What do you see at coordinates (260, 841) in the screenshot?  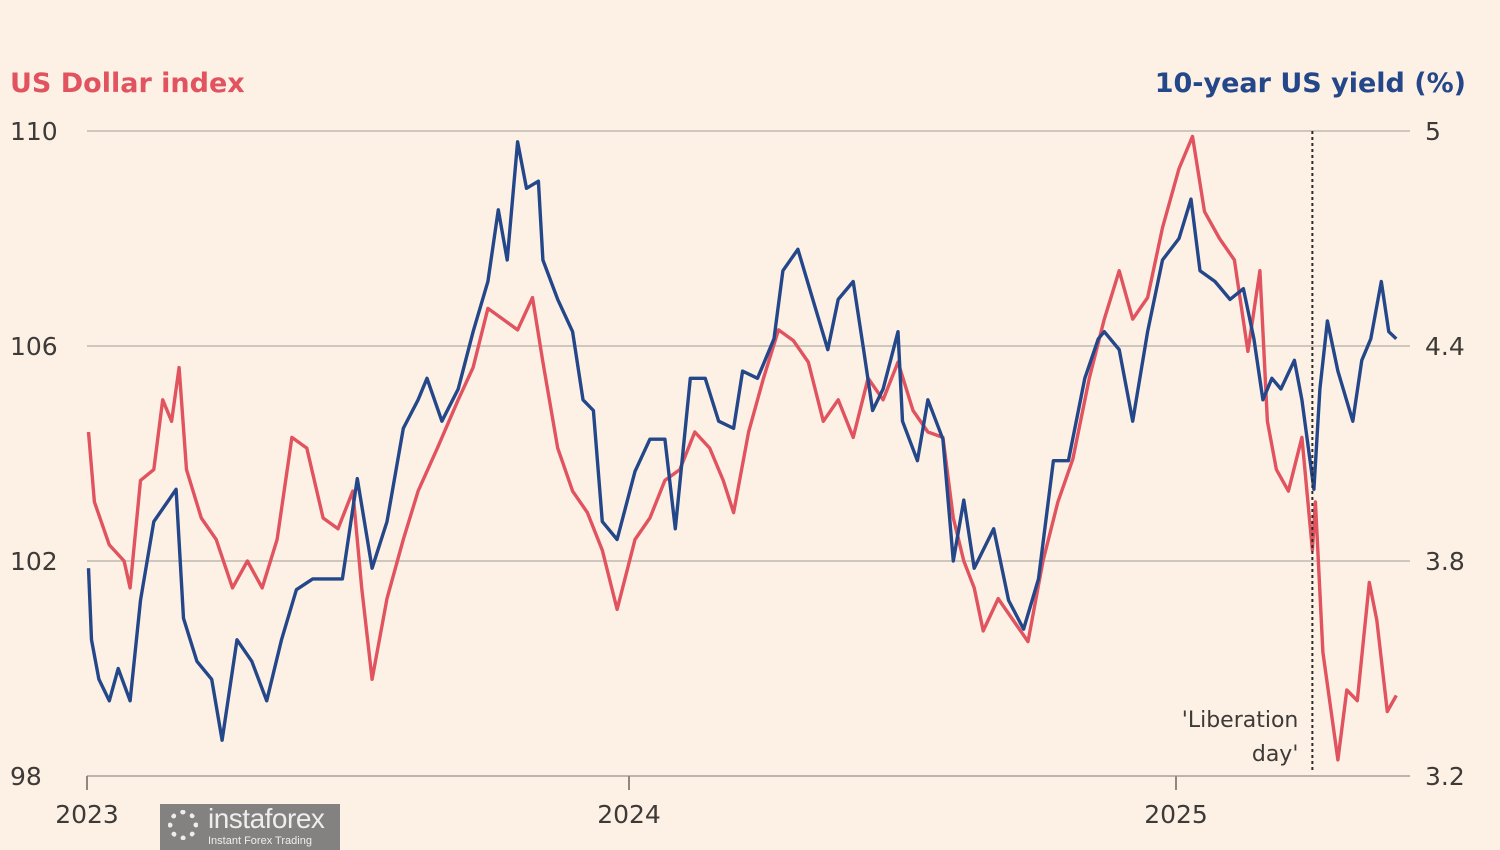 I see `watermark-subtext: Instant Forex Trading` at bounding box center [260, 841].